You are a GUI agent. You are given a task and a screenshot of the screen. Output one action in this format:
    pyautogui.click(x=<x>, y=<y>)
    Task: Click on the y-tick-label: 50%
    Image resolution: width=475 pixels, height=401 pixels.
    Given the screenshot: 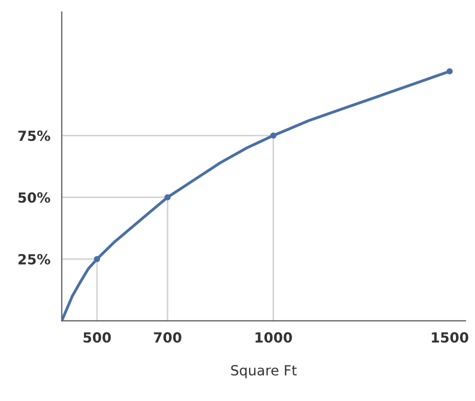 What is the action you would take?
    pyautogui.click(x=34, y=197)
    